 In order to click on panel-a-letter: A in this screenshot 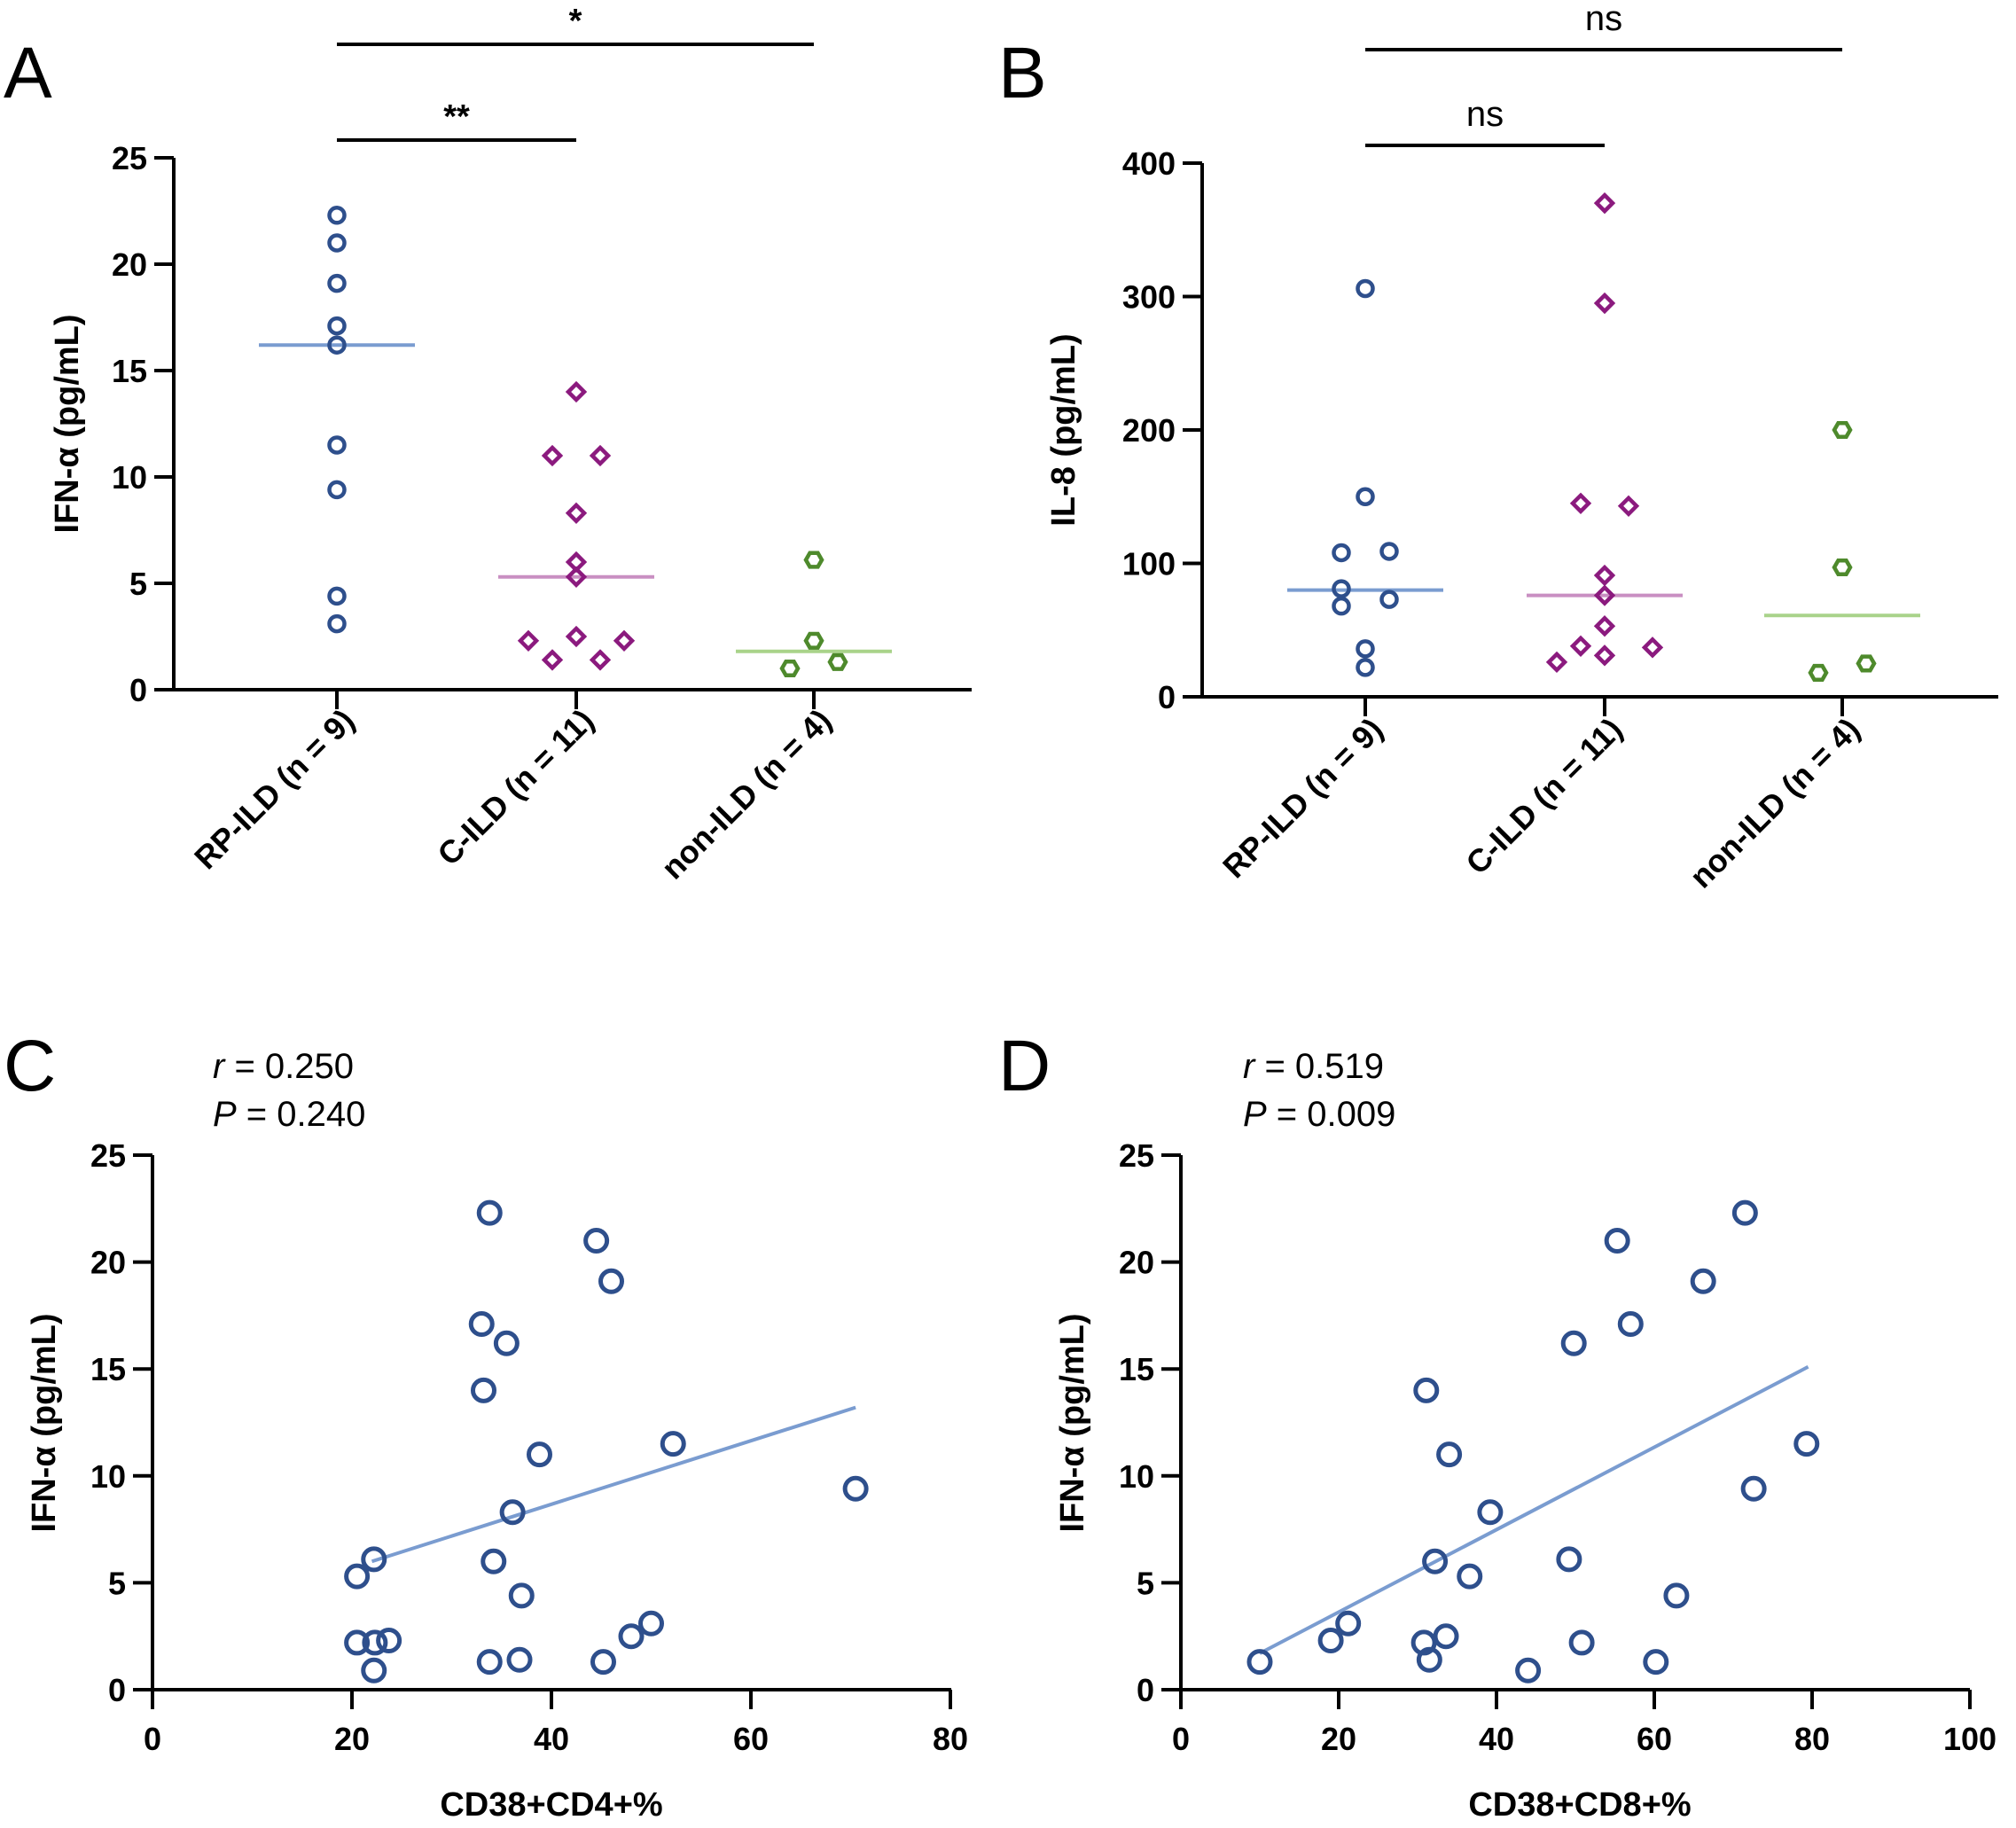, I will do `click(28, 73)`.